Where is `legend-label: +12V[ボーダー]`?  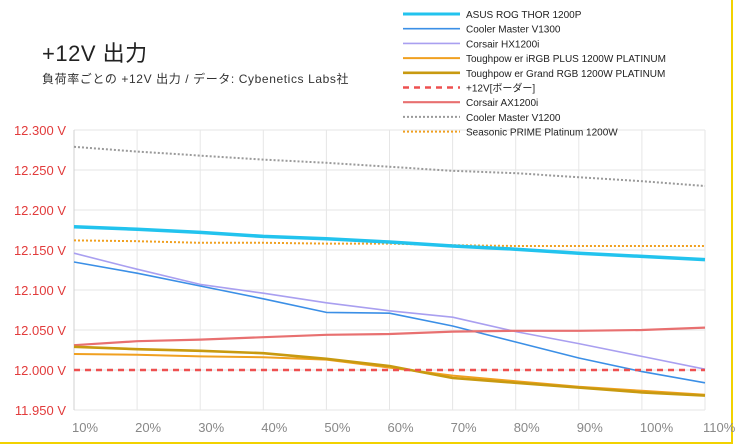
legend-label: +12V[ボーダー] is located at coordinates (500, 88).